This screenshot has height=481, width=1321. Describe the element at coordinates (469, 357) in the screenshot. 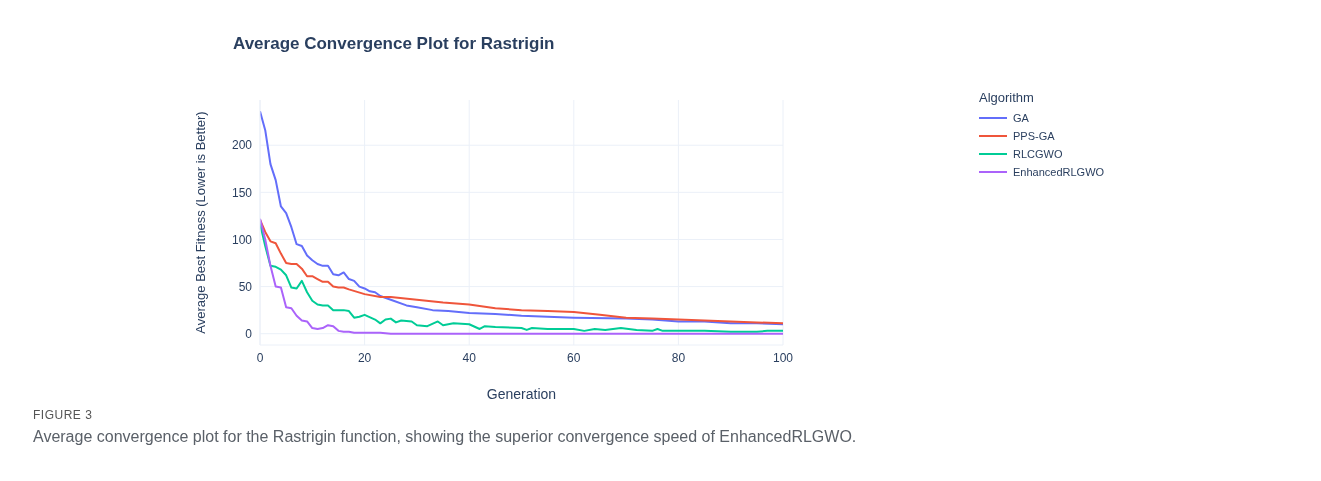

I see `x-tick-label: 40` at that location.